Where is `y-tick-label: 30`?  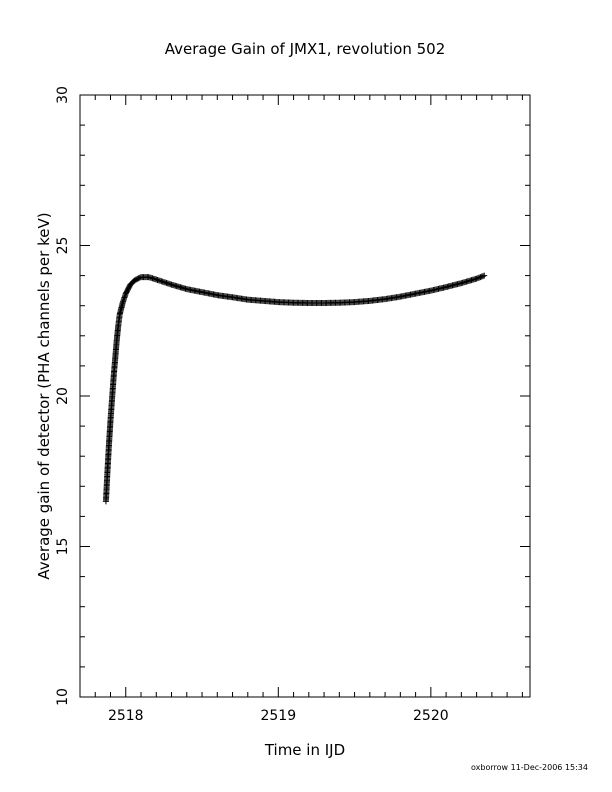
y-tick-label: 30 is located at coordinates (63, 95).